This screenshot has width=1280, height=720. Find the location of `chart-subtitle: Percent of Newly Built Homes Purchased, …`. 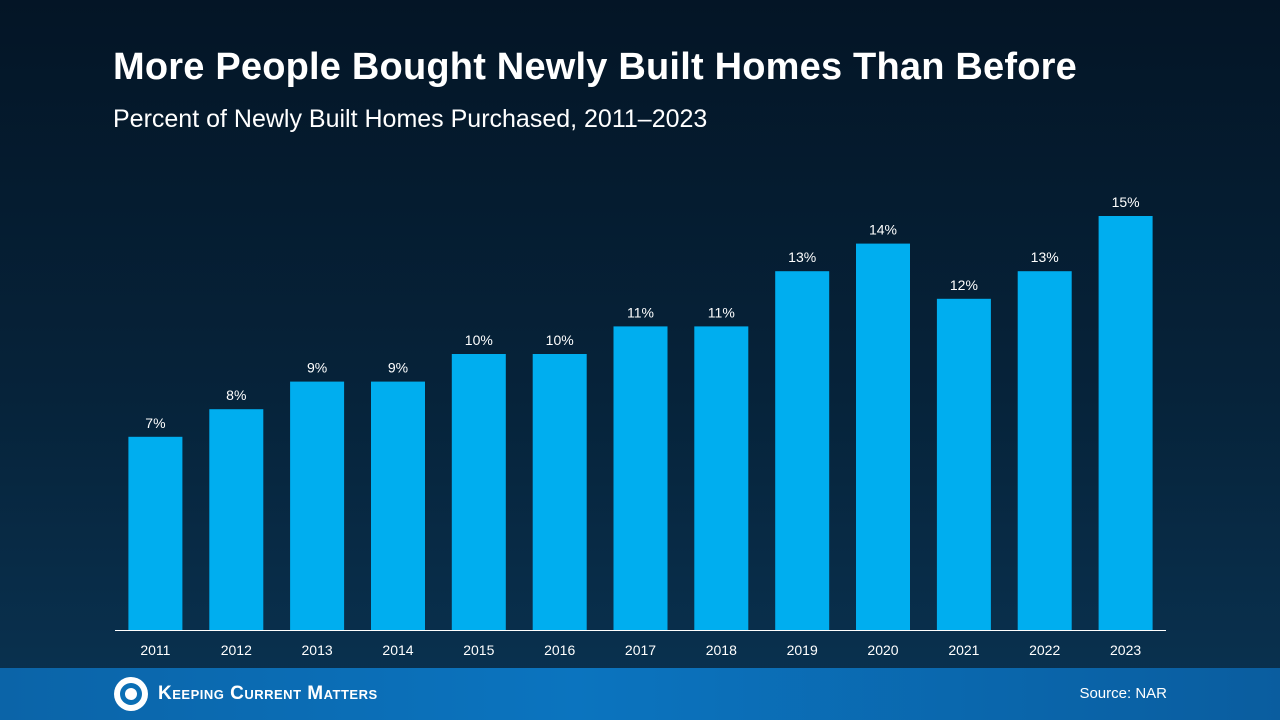

chart-subtitle: Percent of Newly Built Homes Purchased, … is located at coordinates (410, 119).